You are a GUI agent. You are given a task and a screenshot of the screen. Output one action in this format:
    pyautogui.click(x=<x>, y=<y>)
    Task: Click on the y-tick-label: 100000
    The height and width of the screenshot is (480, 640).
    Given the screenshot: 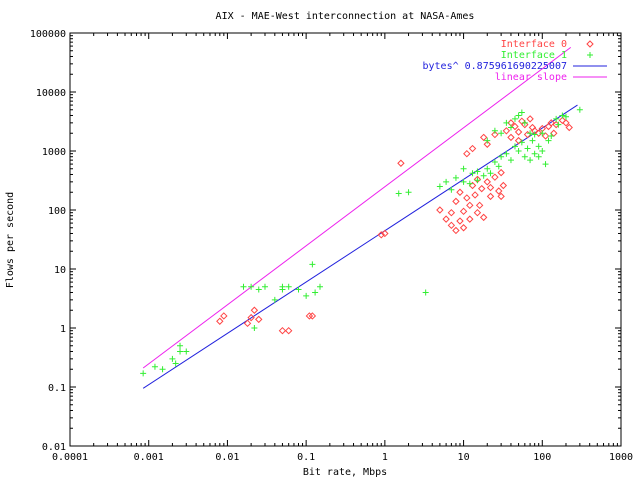 What is the action you would take?
    pyautogui.click(x=48, y=34)
    